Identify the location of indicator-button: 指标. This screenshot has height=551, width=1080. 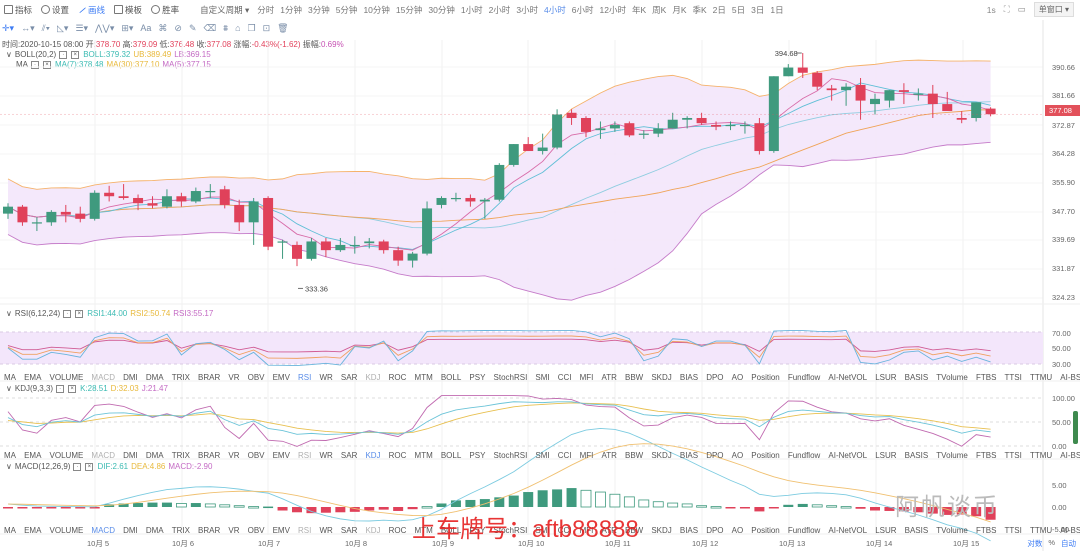
(18, 10).